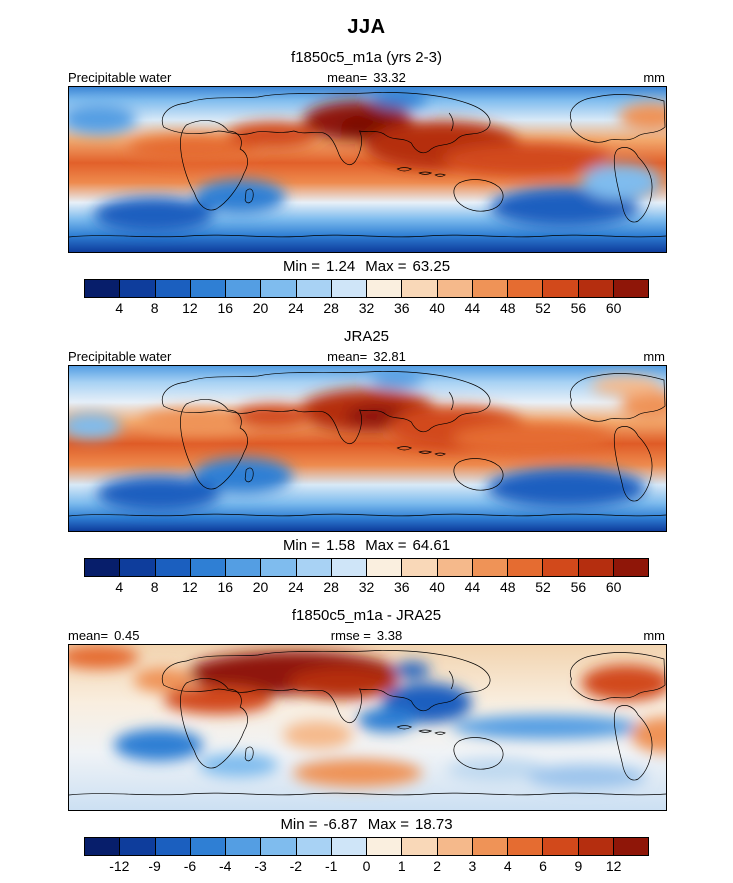 The width and height of the screenshot is (733, 883). I want to click on minmax-line: Min = 1.24 Max = 63.25, so click(366, 266).